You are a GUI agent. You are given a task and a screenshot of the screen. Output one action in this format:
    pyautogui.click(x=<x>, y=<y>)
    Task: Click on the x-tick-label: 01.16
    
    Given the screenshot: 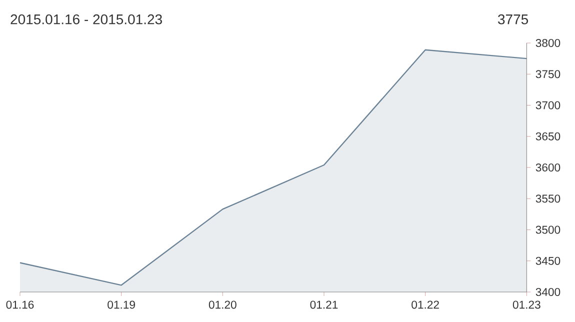 What is the action you would take?
    pyautogui.click(x=20, y=304)
    